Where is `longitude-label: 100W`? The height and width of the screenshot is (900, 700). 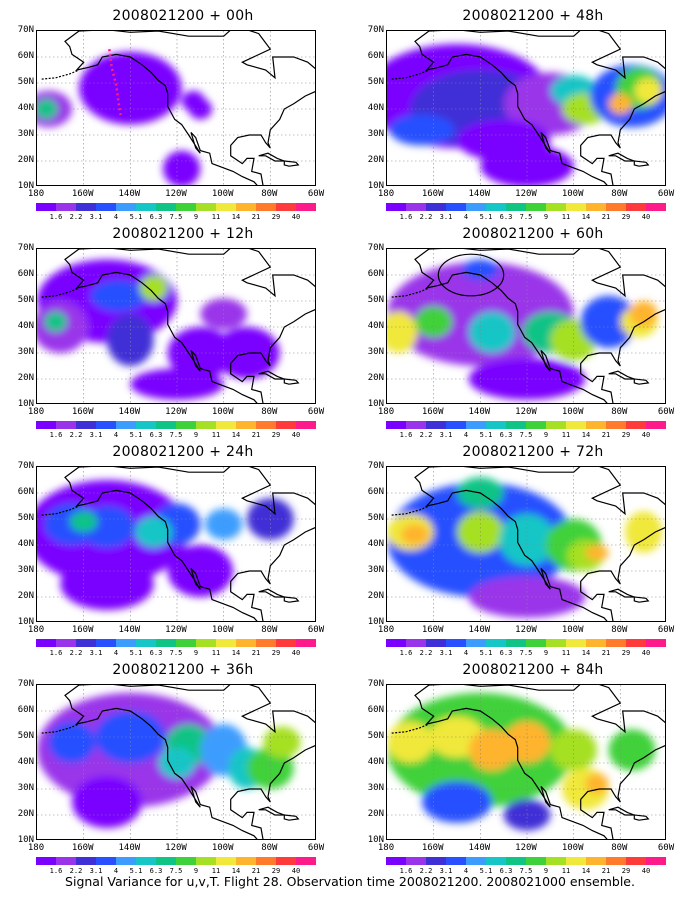
longitude-label: 100W is located at coordinates (222, 848).